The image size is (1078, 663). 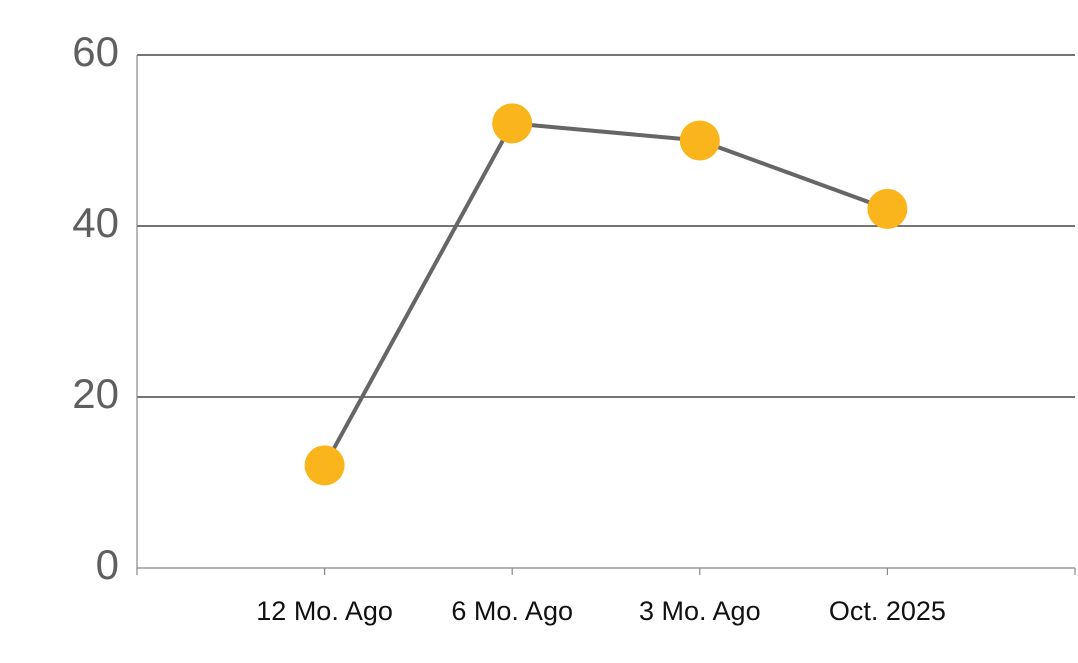 I want to click on x-tick-label: 3 Mo. Ago, so click(x=700, y=611).